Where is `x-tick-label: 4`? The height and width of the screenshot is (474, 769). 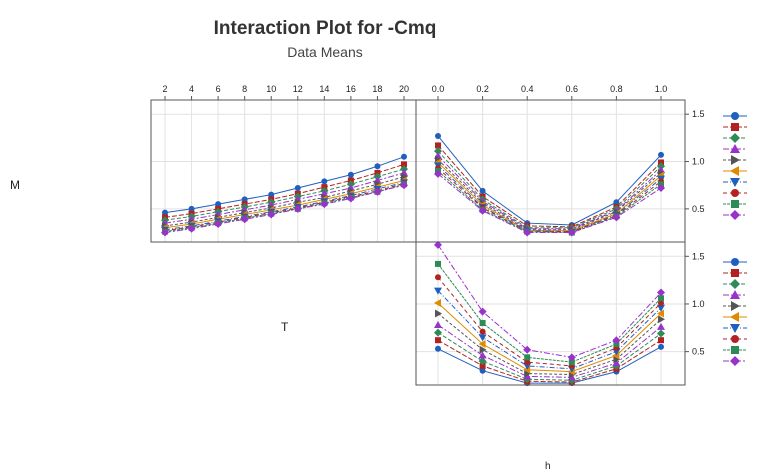 x-tick-label: 4 is located at coordinates (191, 89).